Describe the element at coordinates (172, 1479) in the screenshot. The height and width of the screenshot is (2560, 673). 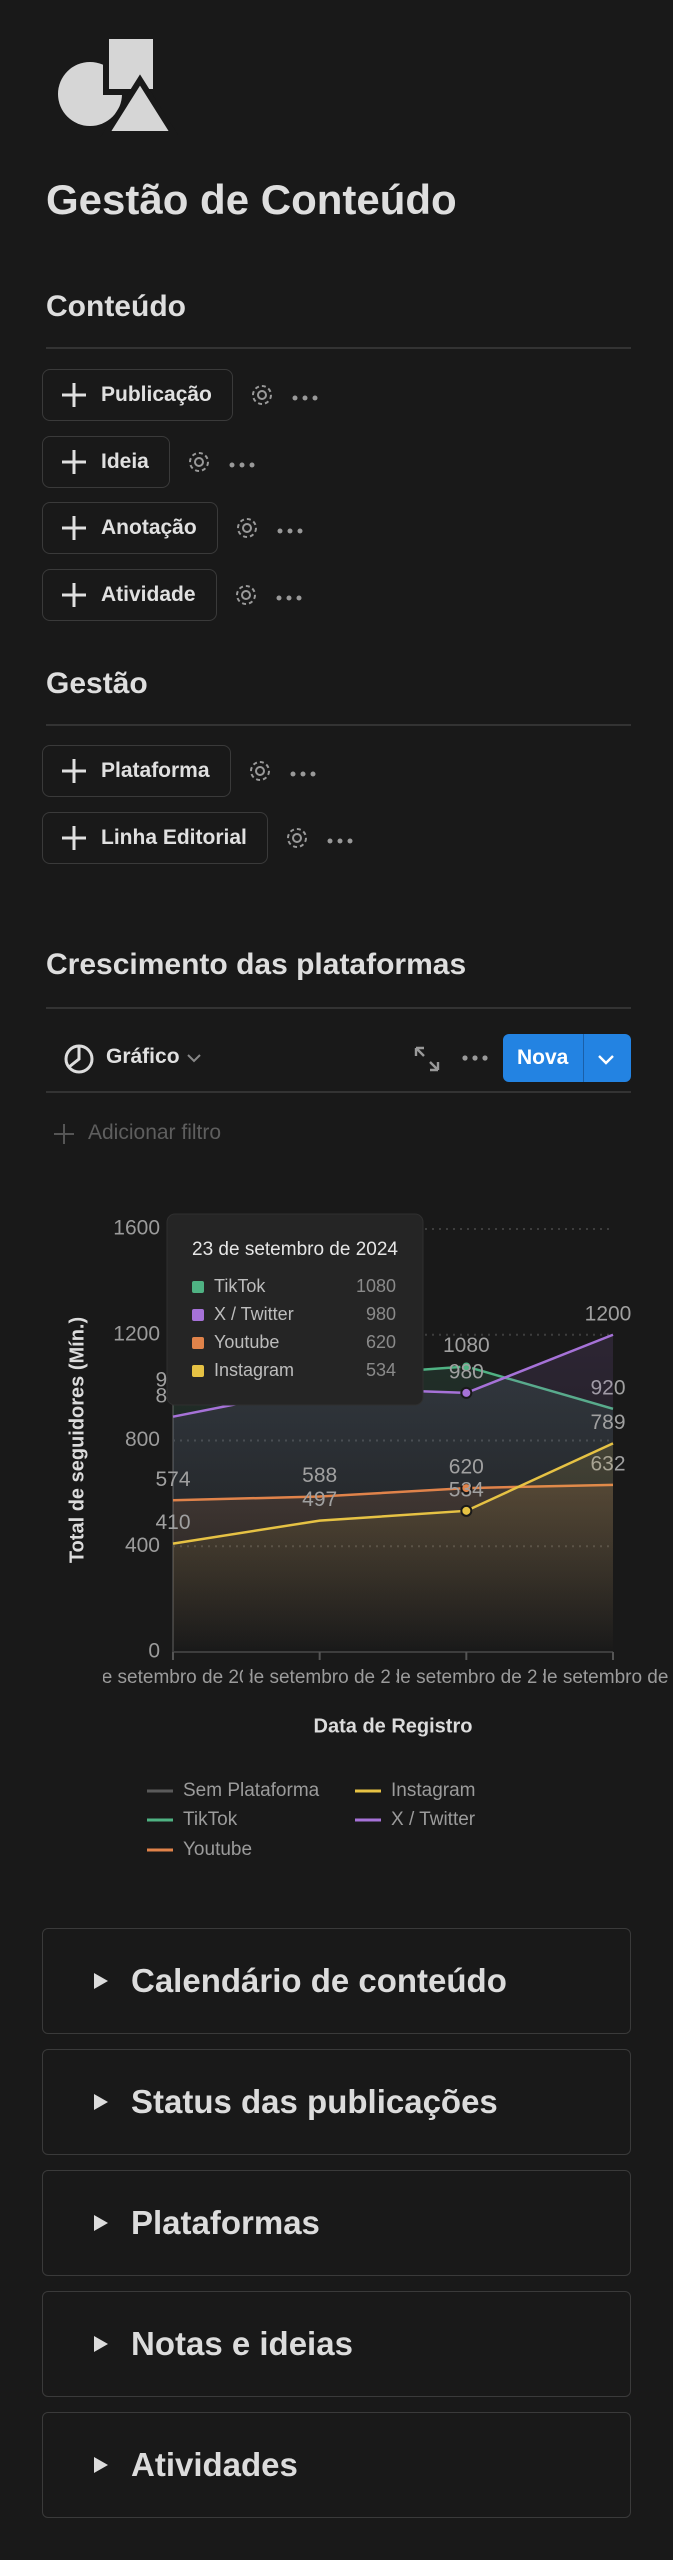
I see `data-label: 574` at that location.